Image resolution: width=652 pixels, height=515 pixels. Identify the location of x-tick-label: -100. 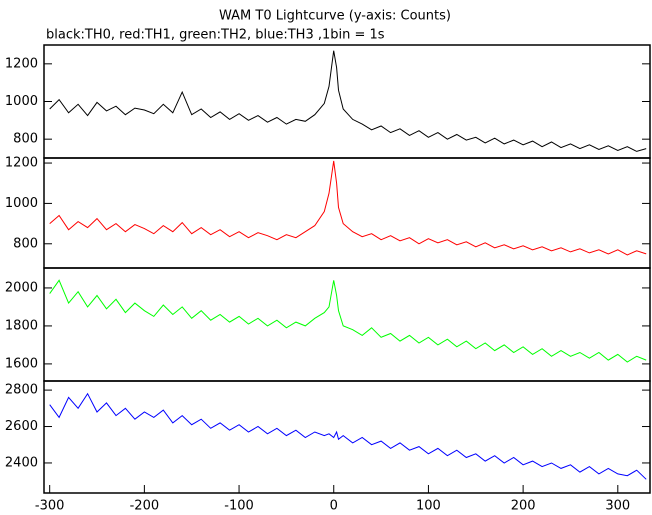
(239, 506).